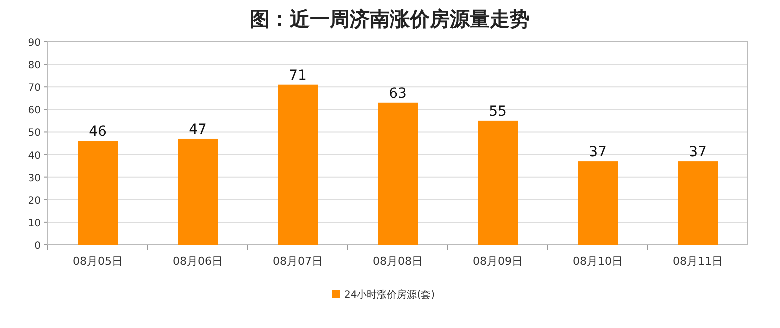 This screenshot has width=780, height=328. Describe the element at coordinates (34, 43) in the screenshot. I see `y-tick-label: 90` at that location.